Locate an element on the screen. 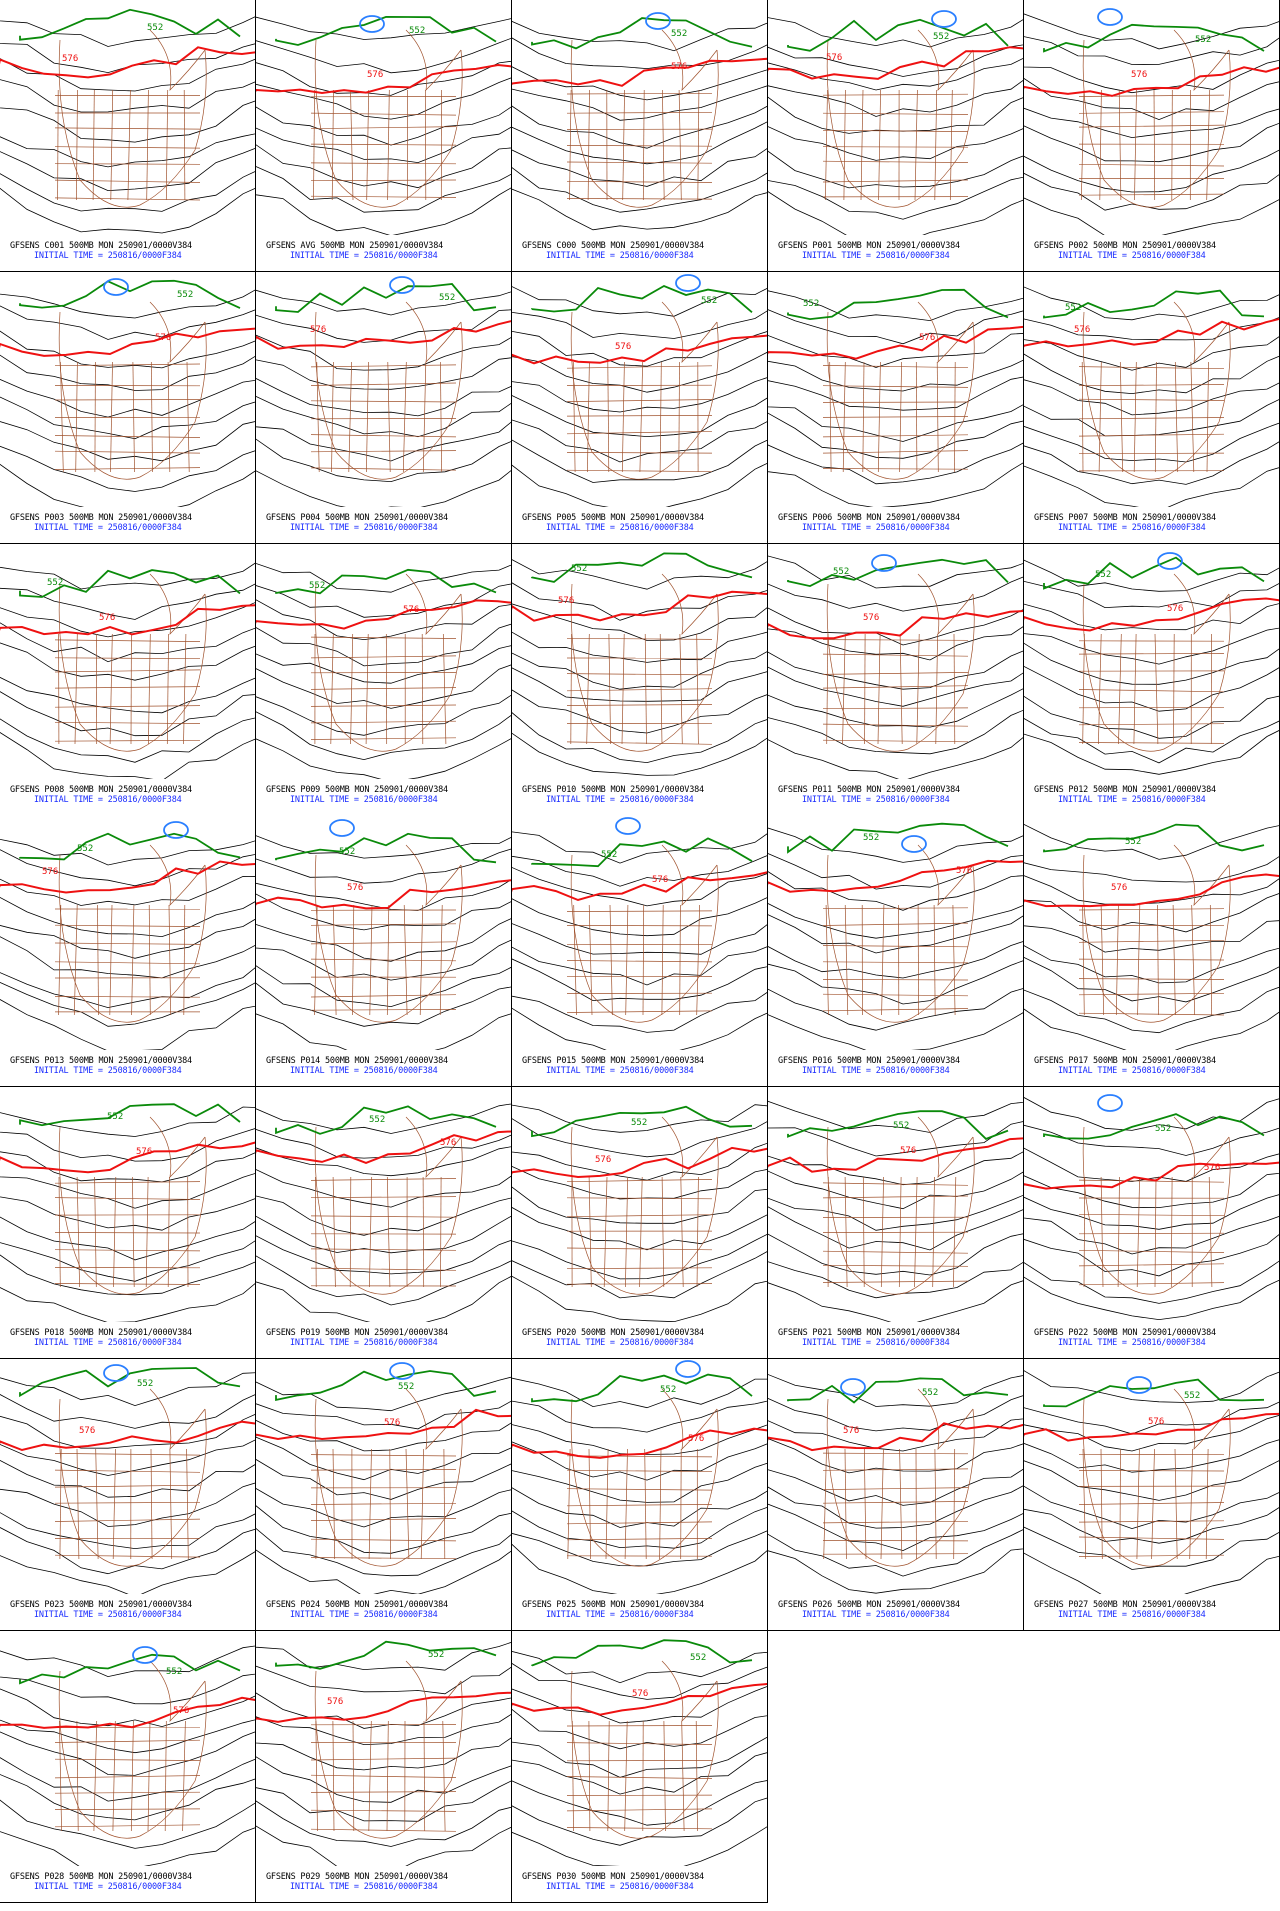  panel-title: GFSENS P006 500MB MON 250901/0000V384 is located at coordinates (869, 518).